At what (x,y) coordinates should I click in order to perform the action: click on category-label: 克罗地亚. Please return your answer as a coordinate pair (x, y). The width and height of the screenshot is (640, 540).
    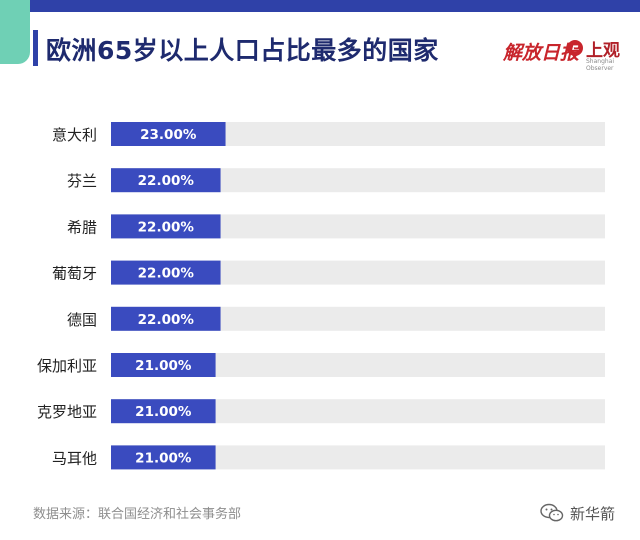
    Looking at the image, I should click on (67, 412).